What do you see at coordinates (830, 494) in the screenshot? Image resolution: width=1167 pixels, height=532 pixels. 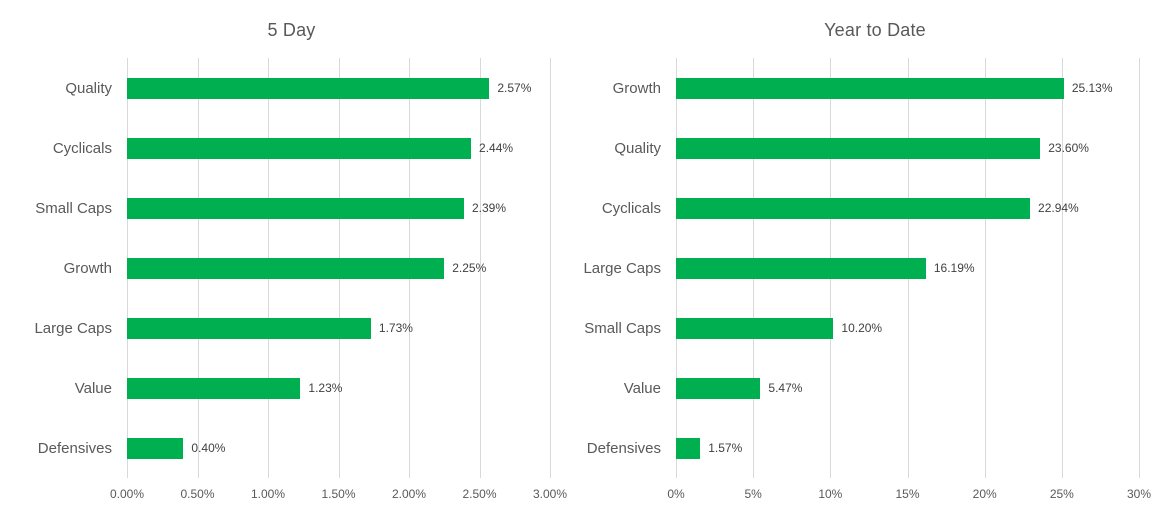 I see `x-axis-tick-label: 10%` at bounding box center [830, 494].